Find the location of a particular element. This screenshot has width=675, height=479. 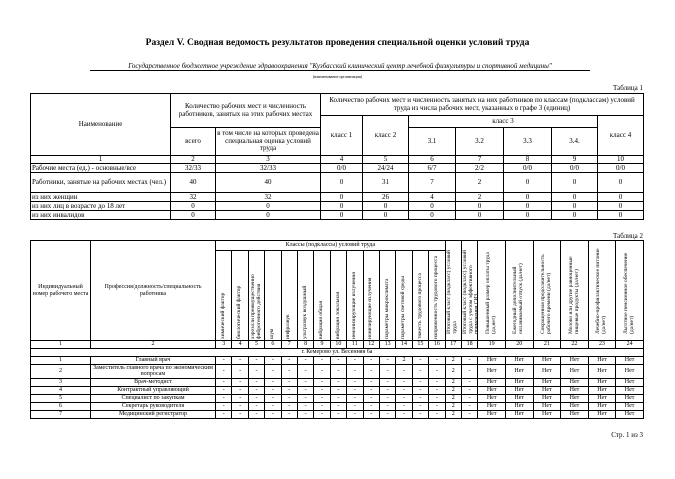

data-cell: 32 is located at coordinates (268, 197).